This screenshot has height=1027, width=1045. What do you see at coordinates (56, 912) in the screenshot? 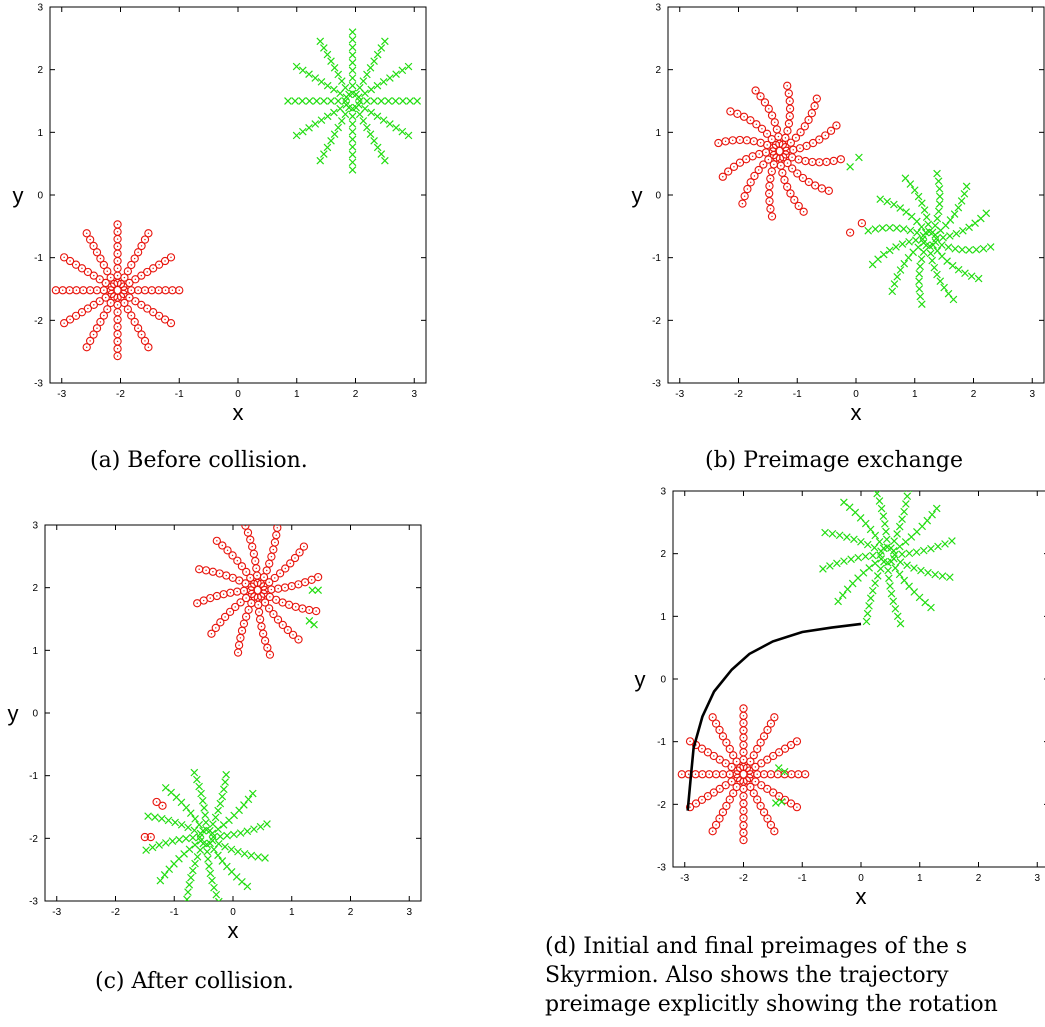
I see `x-tick-label: -3` at bounding box center [56, 912].